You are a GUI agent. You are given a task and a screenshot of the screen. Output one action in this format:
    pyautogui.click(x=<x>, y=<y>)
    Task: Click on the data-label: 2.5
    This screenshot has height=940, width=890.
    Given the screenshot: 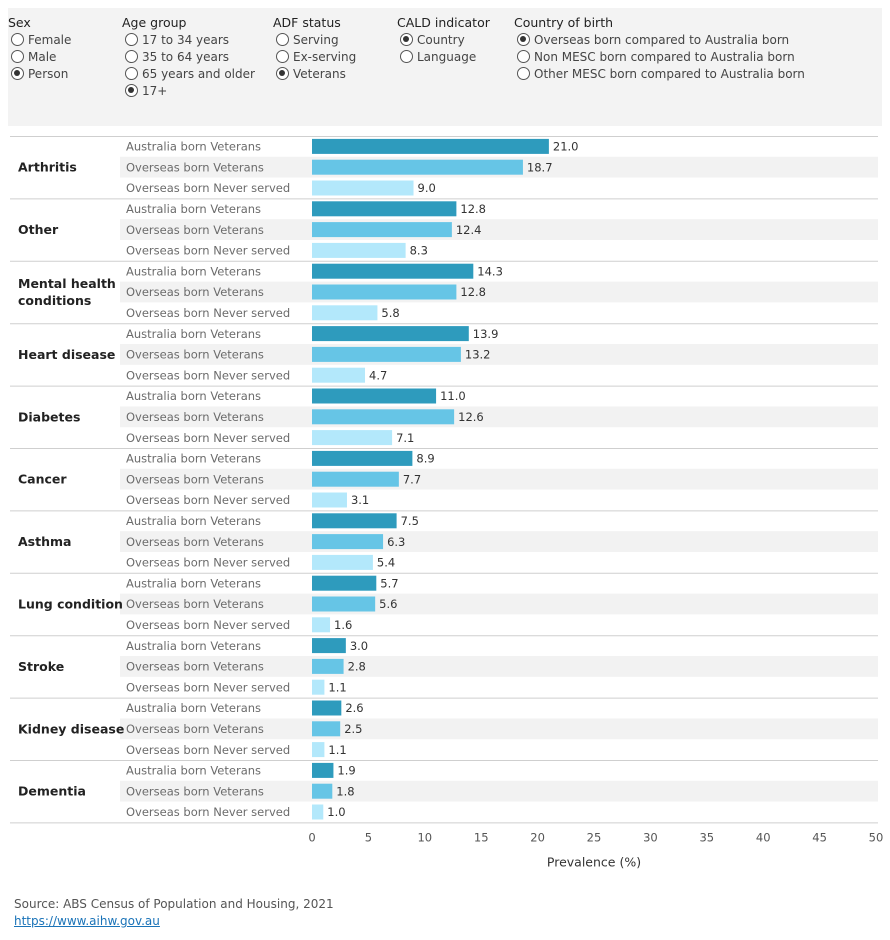 What is the action you would take?
    pyautogui.click(x=353, y=729)
    